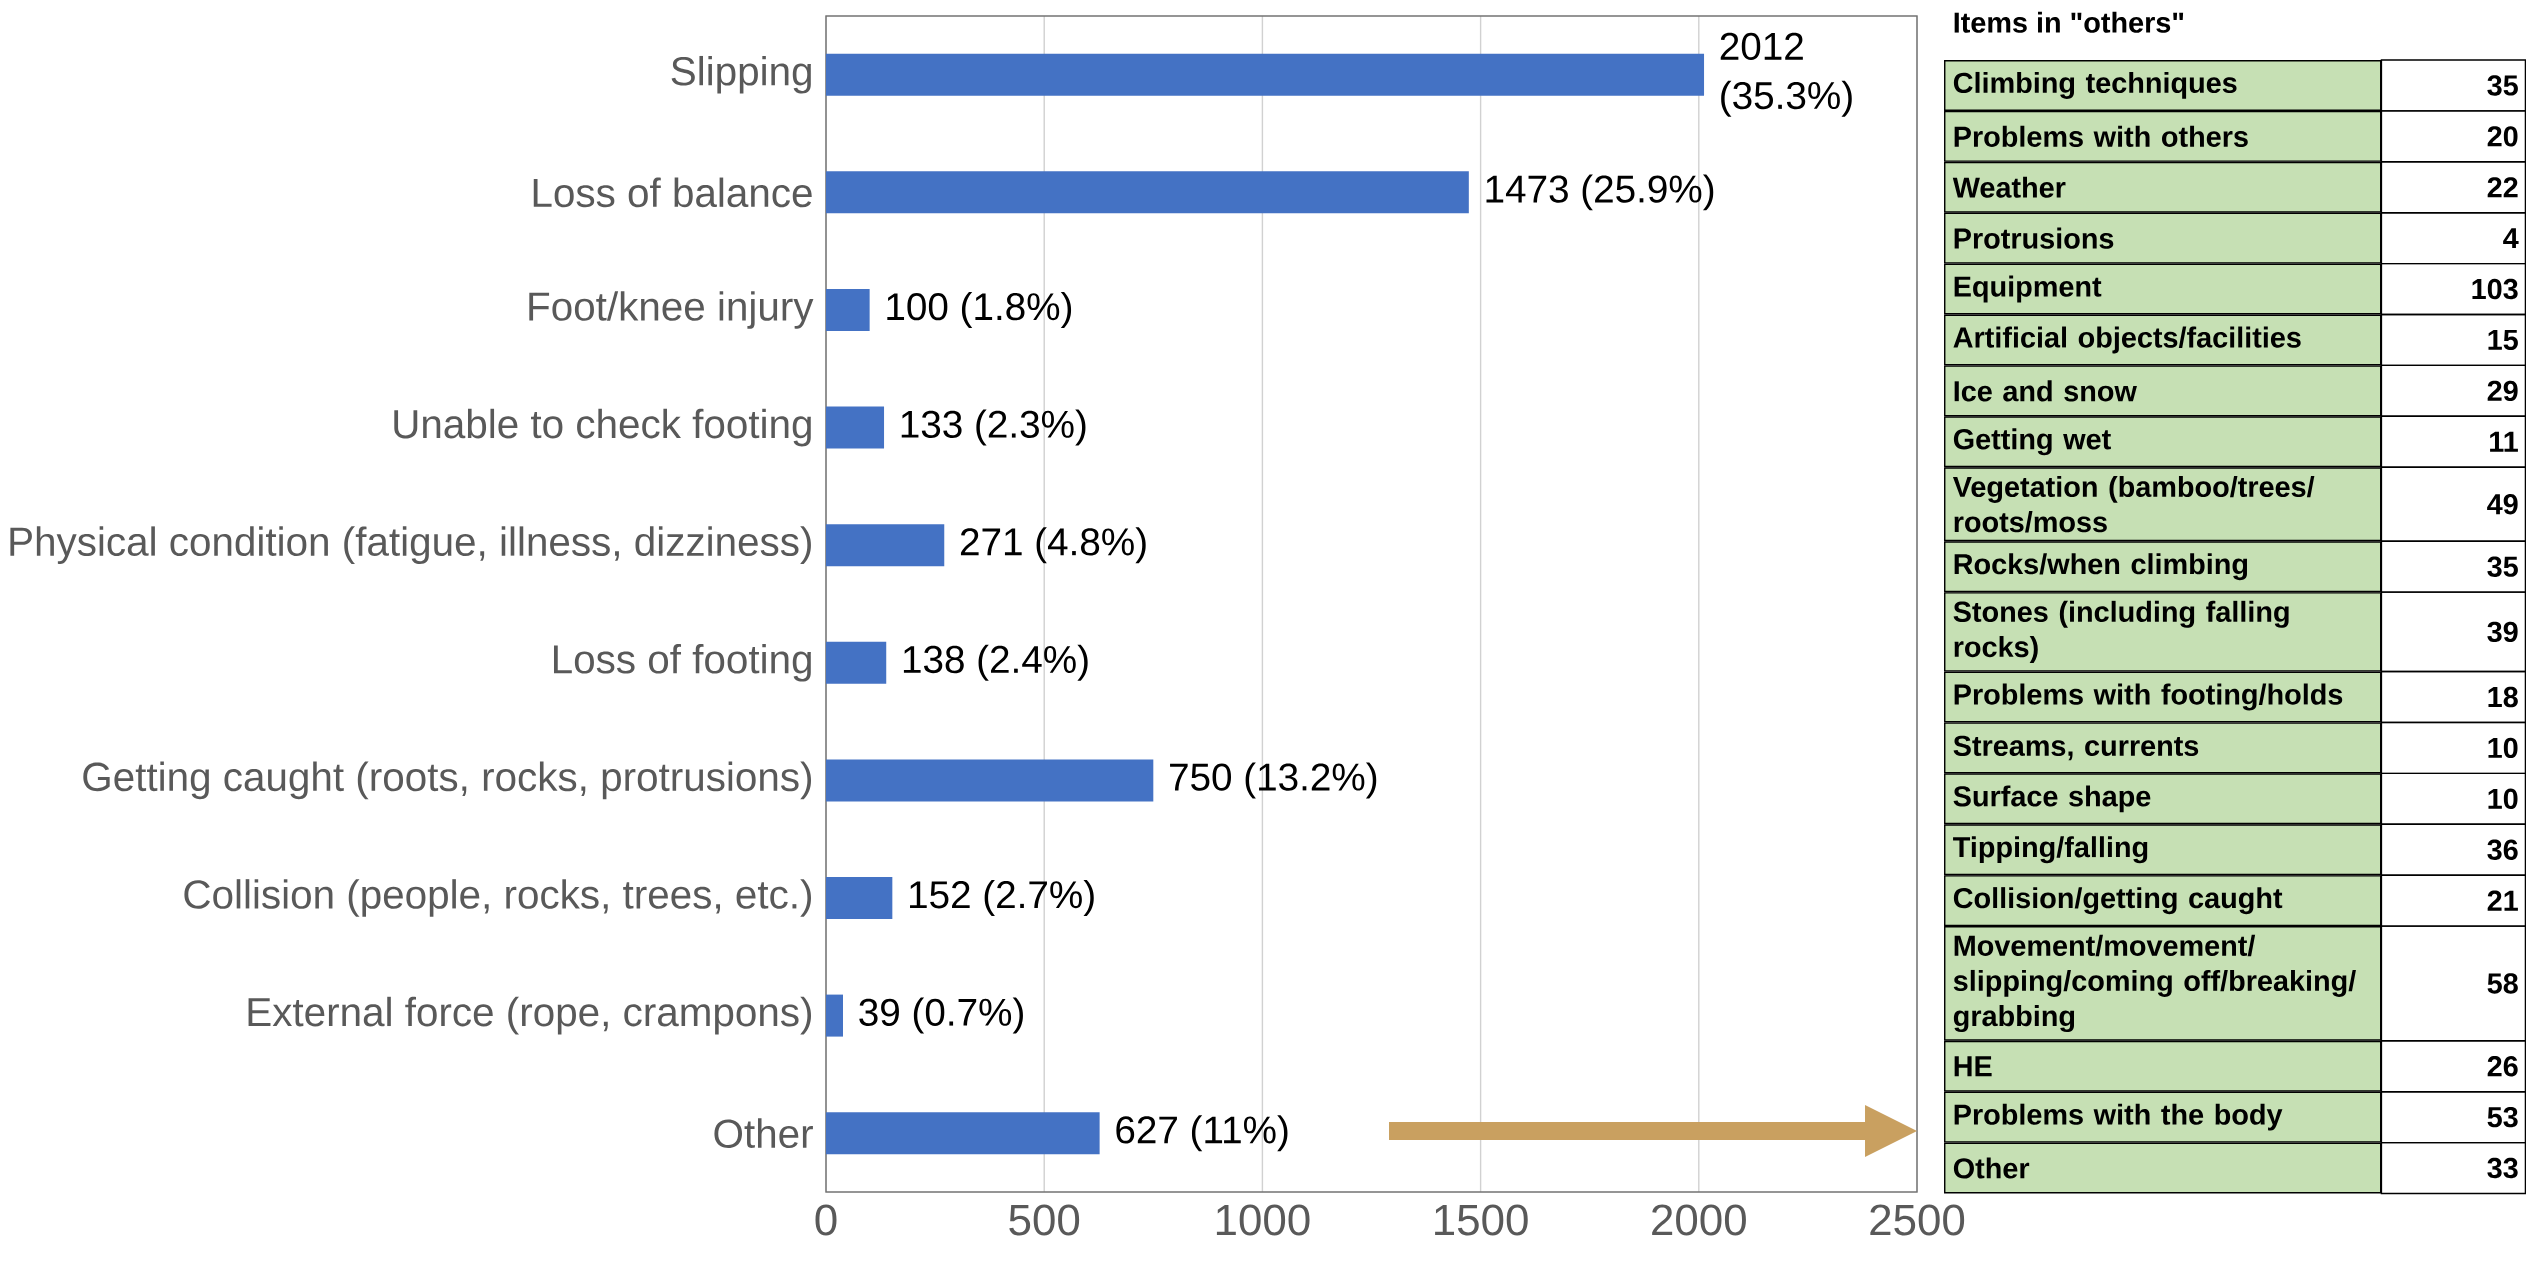  Describe the element at coordinates (2502, 900) in the screenshot. I see `data-label: 21` at that location.